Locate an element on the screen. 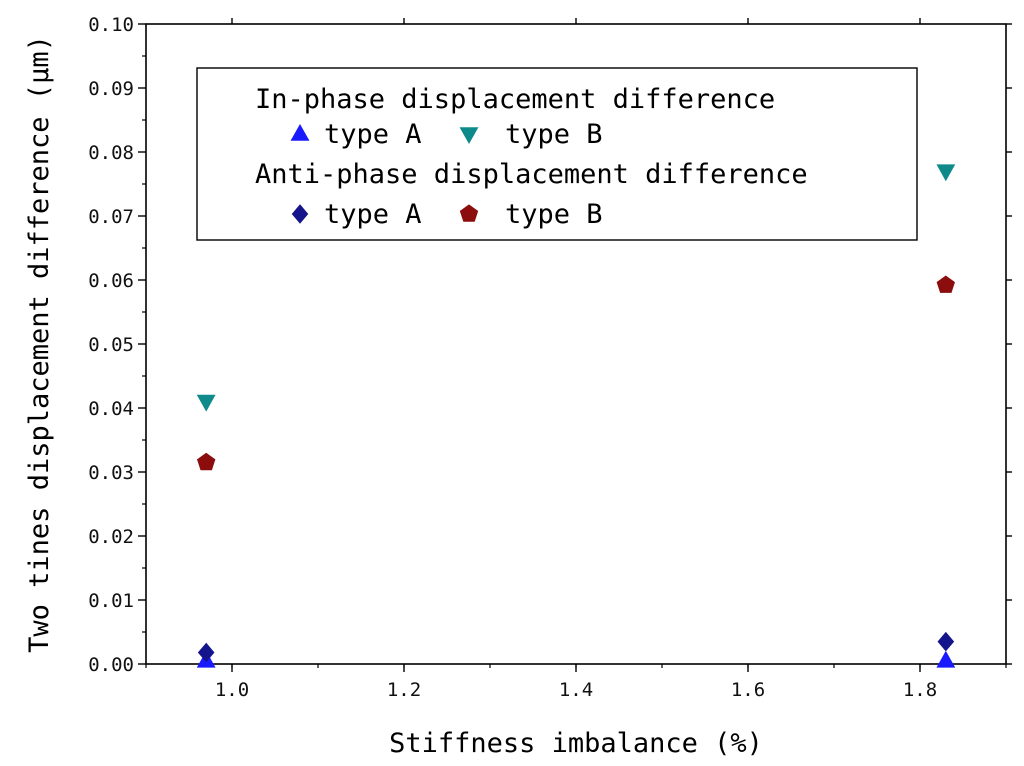 The height and width of the screenshot is (766, 1024). legend-marker-triangle-up is located at coordinates (300, 132).